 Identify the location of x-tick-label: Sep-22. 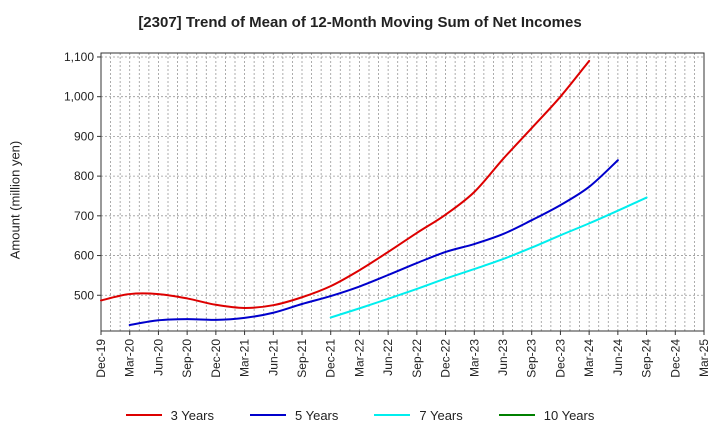
(417, 358).